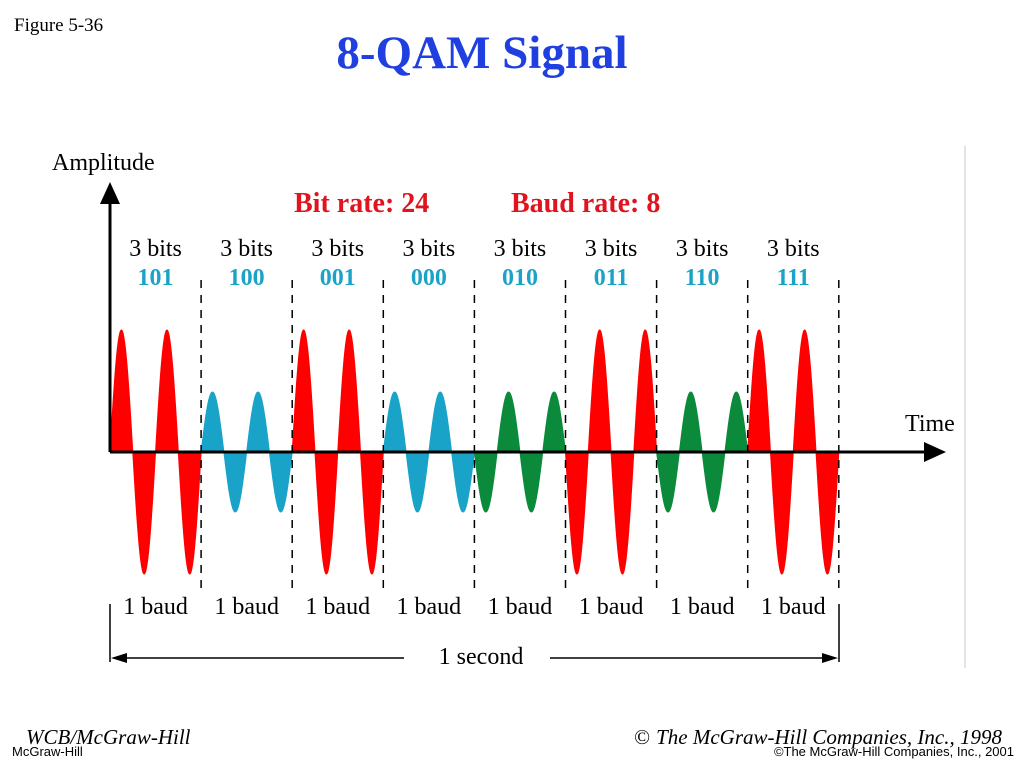  What do you see at coordinates (520, 278) in the screenshot?
I see `bit-code-label: 010` at bounding box center [520, 278].